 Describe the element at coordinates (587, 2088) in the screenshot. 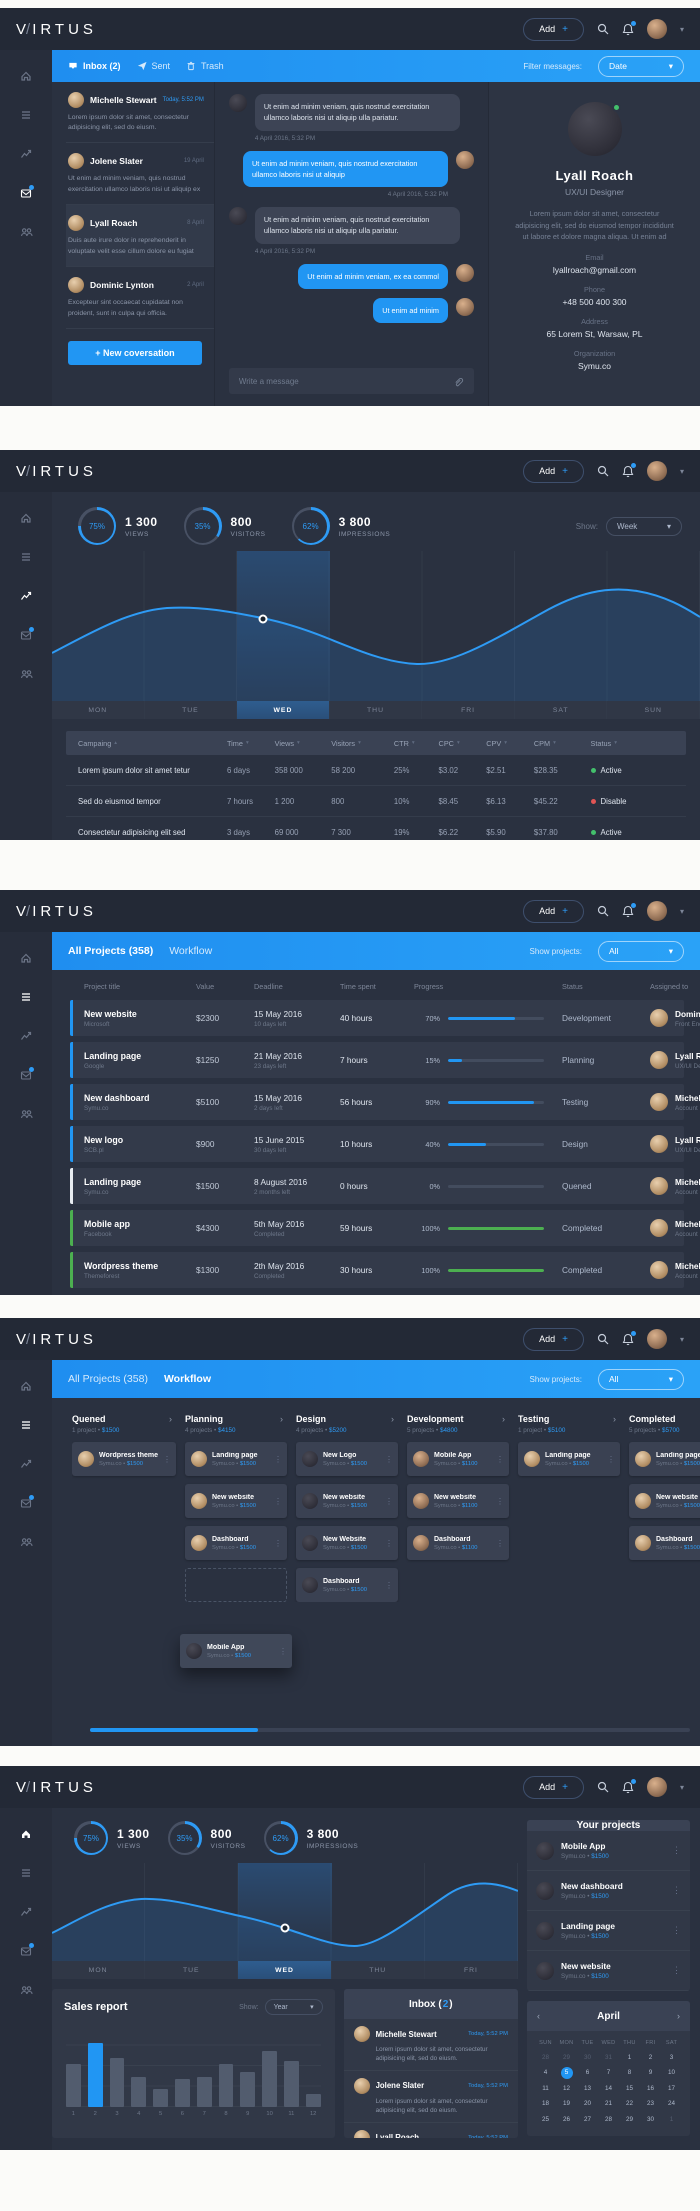

I see `calendar-date-cell: 13` at that location.